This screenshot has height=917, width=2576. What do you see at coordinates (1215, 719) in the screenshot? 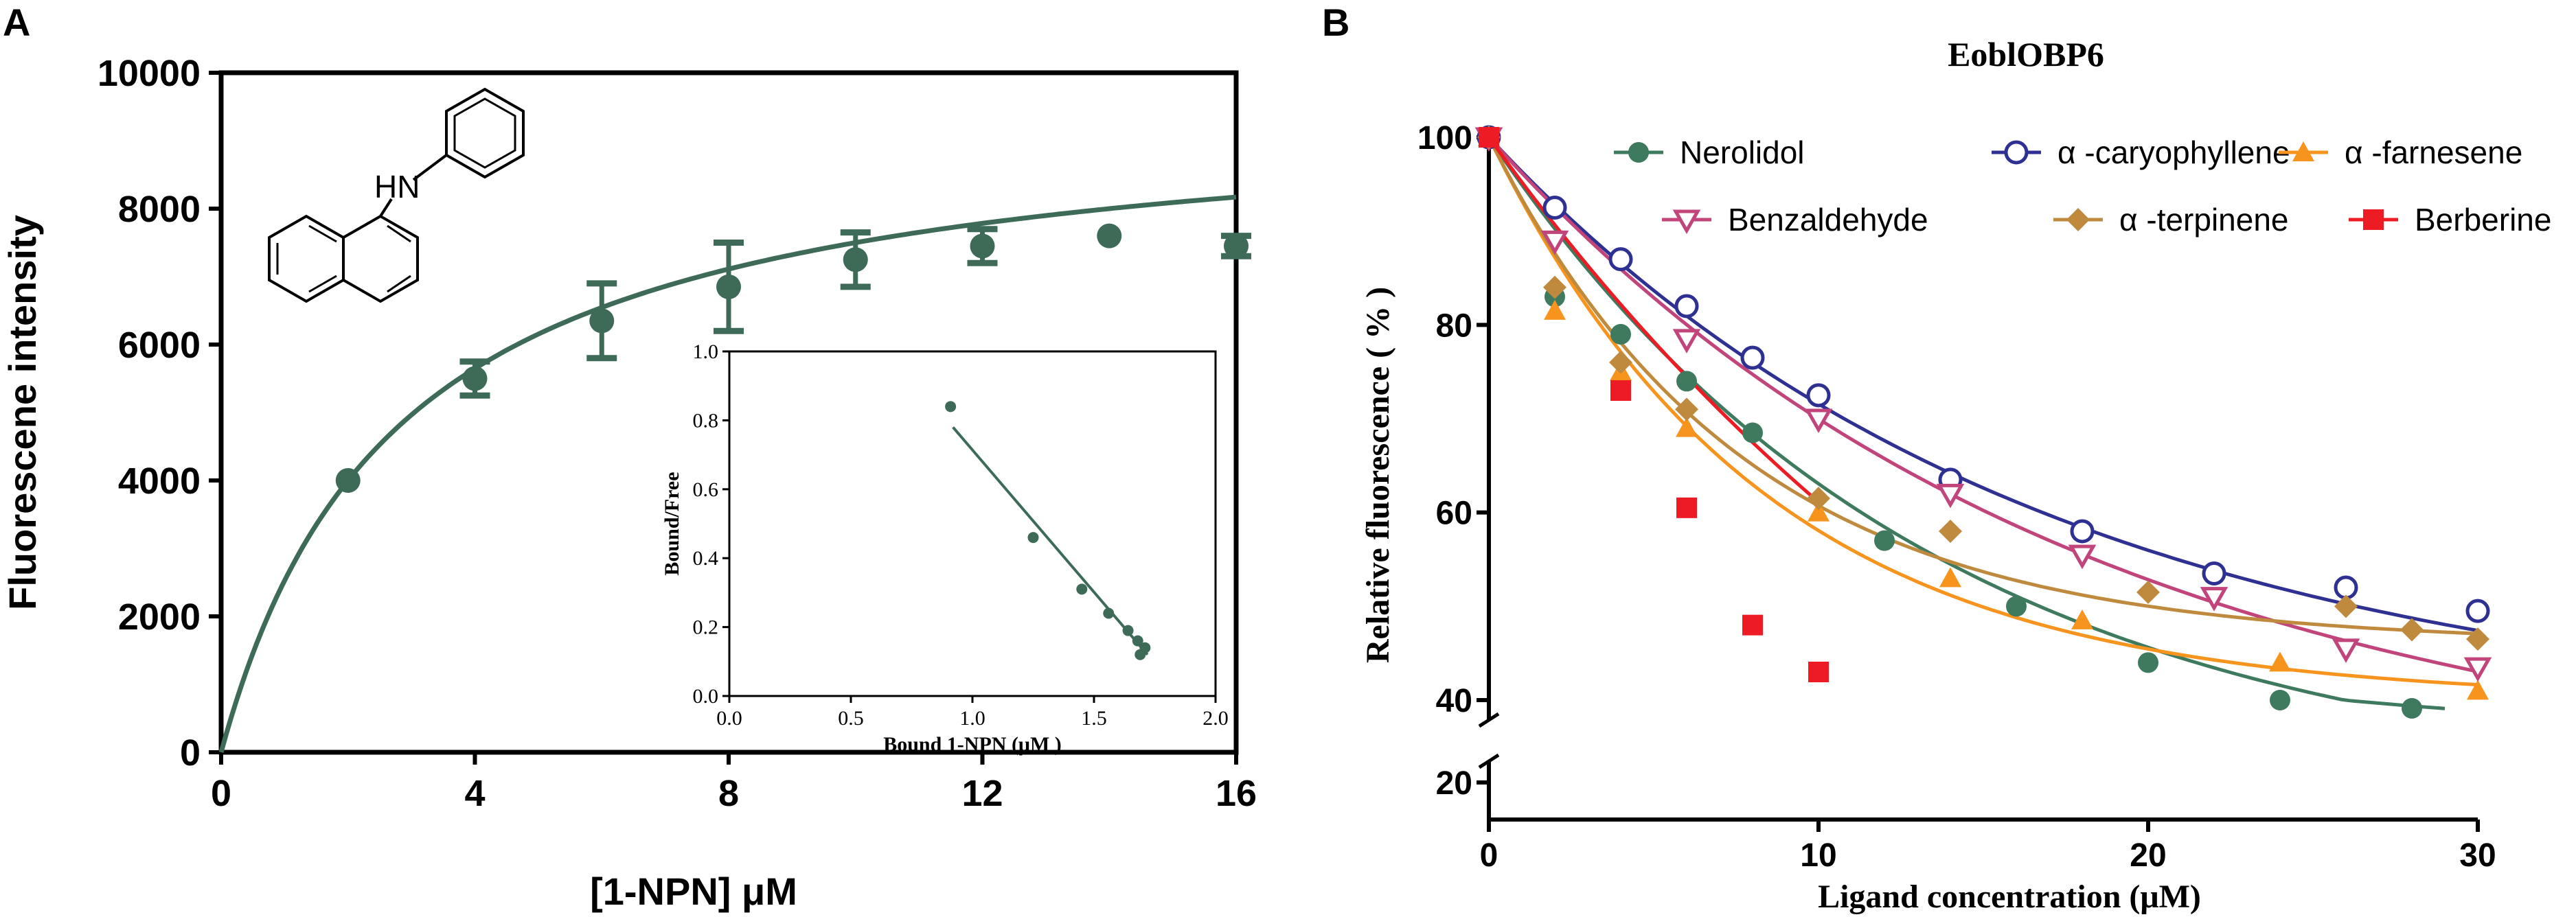
I see `inset-x-tick-label: 2.0` at bounding box center [1215, 719].